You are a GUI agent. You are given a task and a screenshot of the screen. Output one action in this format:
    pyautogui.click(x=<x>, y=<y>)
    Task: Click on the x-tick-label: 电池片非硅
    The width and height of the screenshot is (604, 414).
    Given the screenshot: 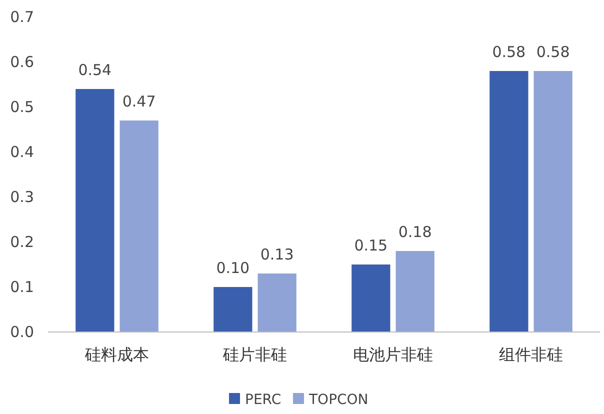 What is the action you would take?
    pyautogui.click(x=393, y=354)
    